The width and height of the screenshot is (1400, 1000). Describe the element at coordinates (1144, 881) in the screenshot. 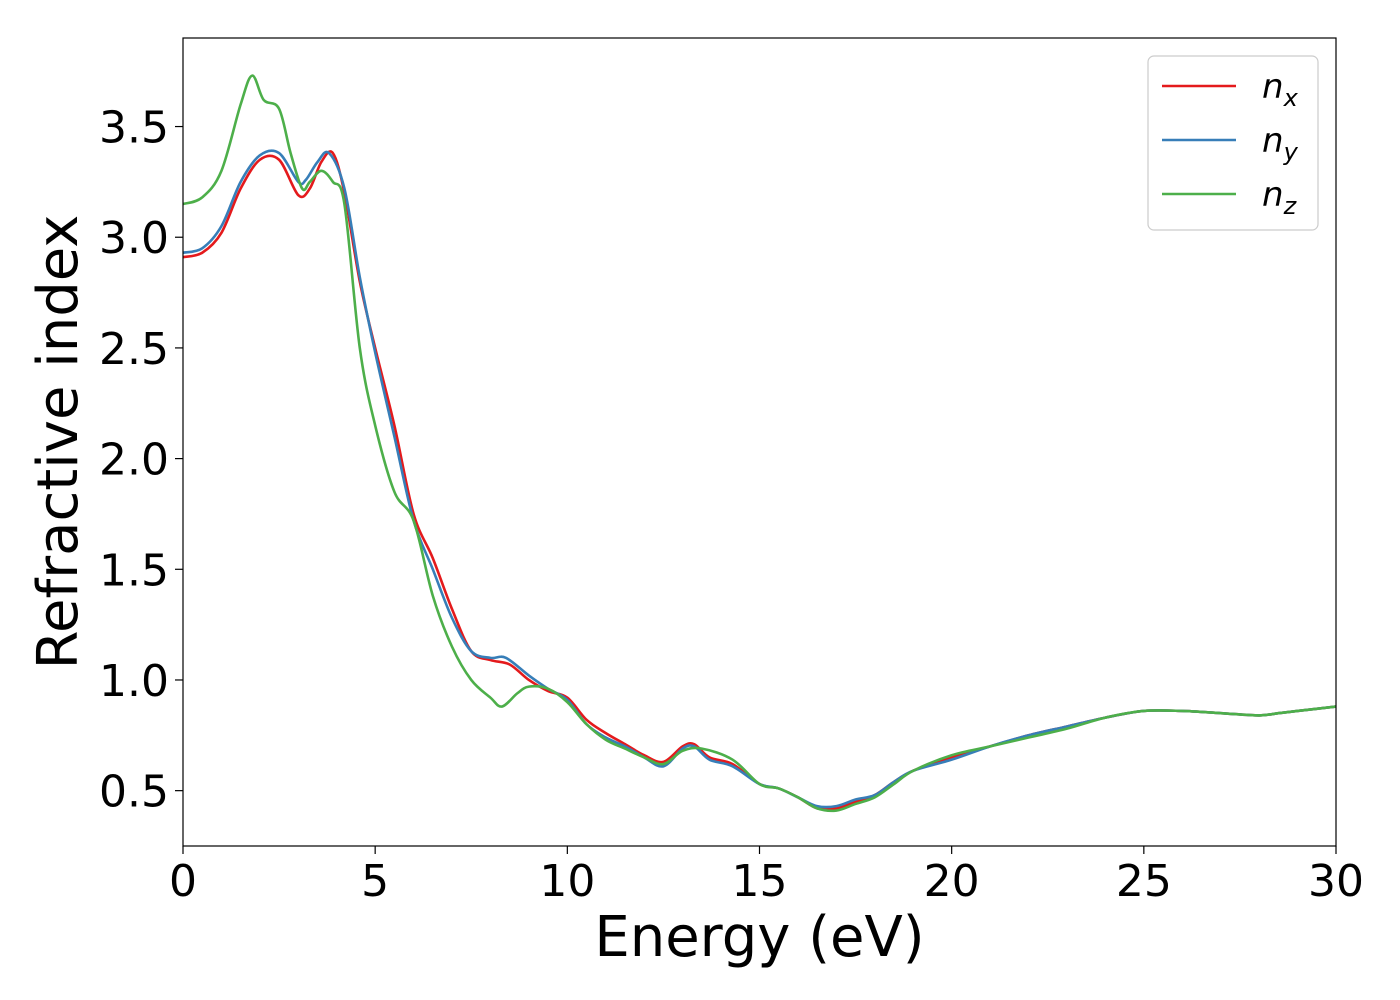

I see `x-tick-label: 25` at that location.